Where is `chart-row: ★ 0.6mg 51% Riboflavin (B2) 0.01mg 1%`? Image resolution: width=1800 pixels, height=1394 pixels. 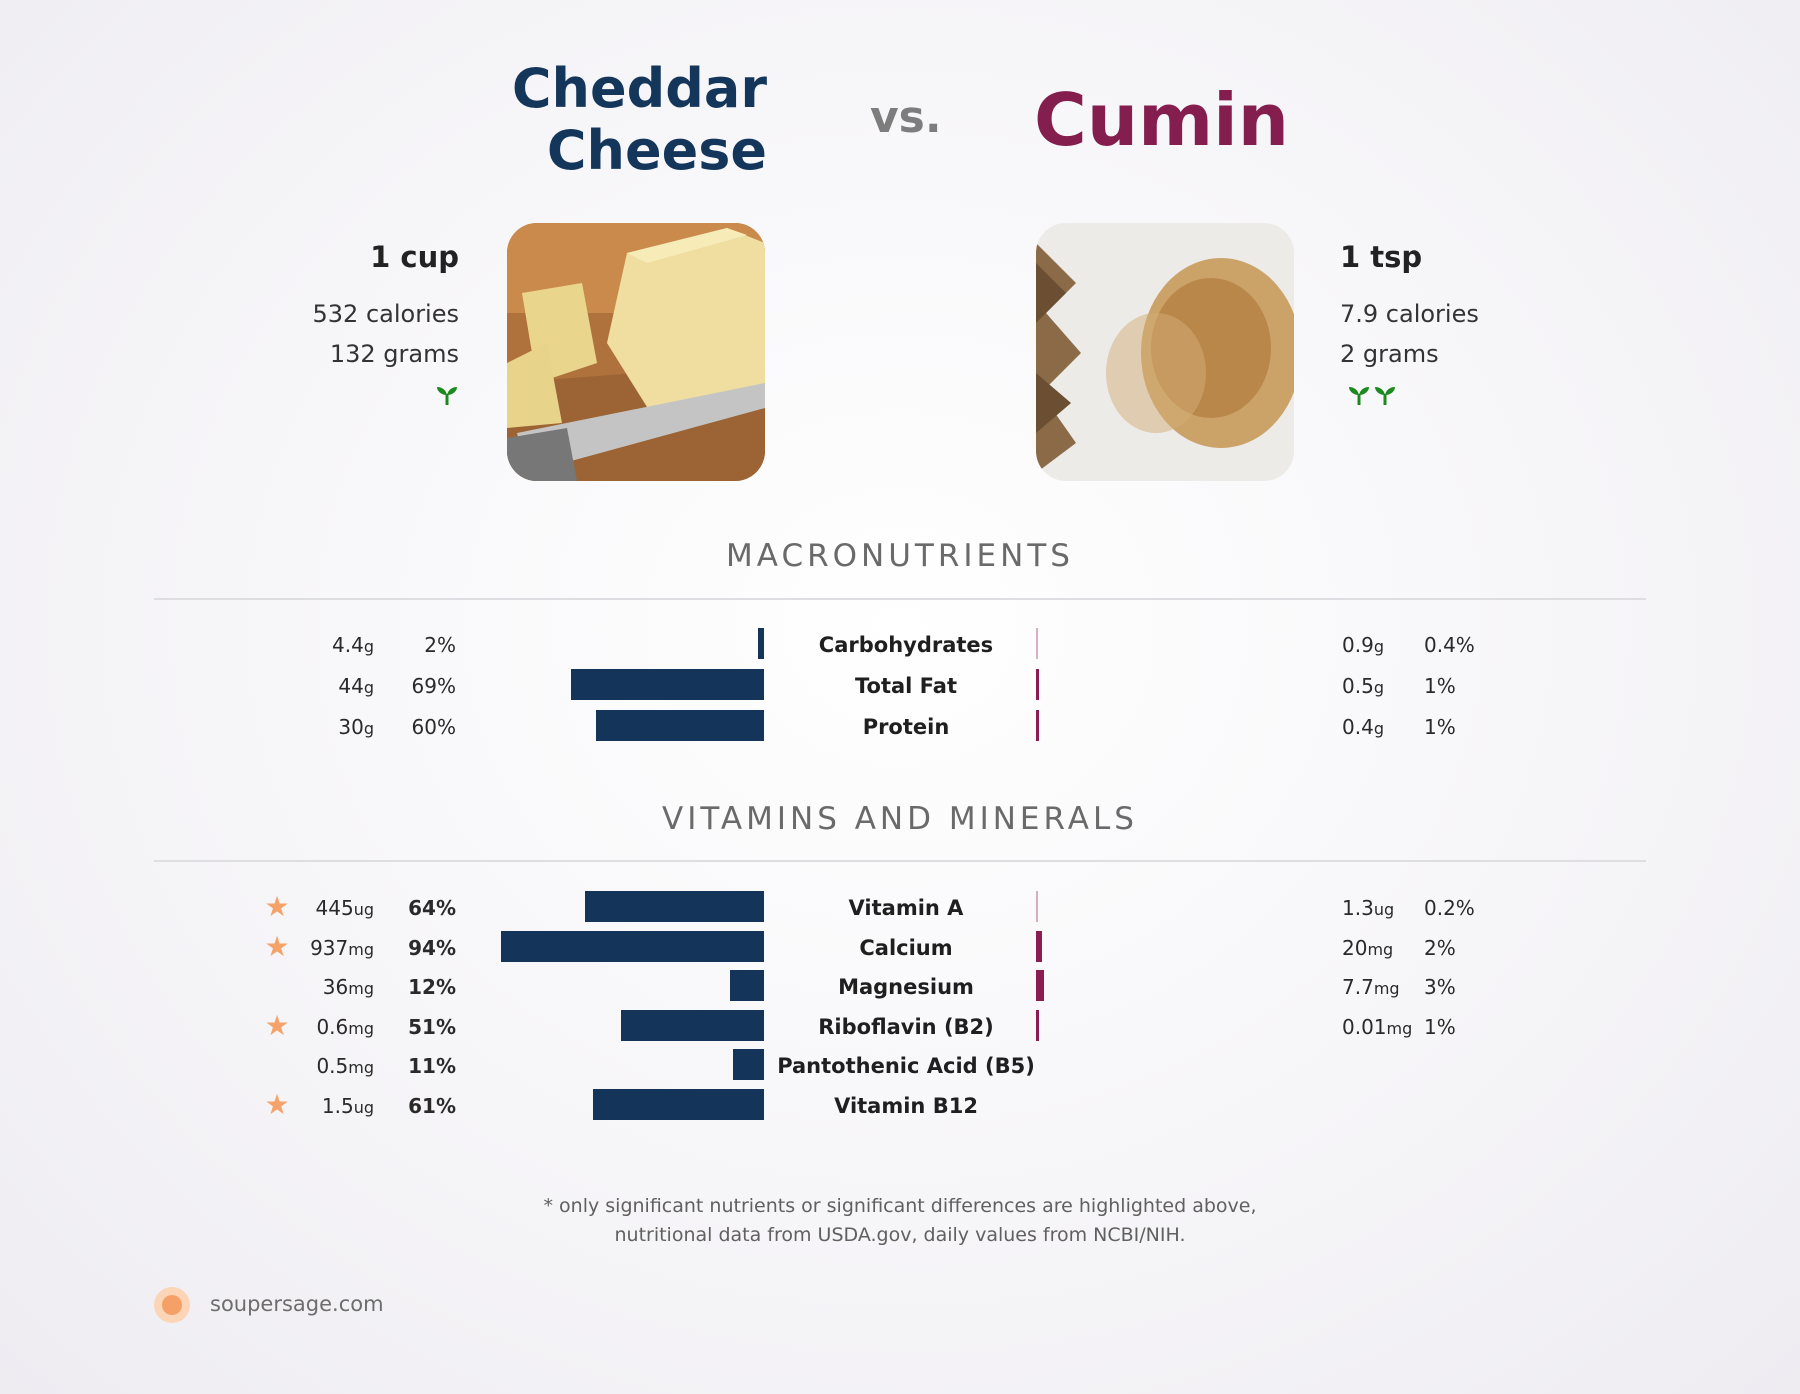
chart-row: ★ 0.6mg 51% Riboflavin (B2) 0.01mg 1% is located at coordinates (900, 1026).